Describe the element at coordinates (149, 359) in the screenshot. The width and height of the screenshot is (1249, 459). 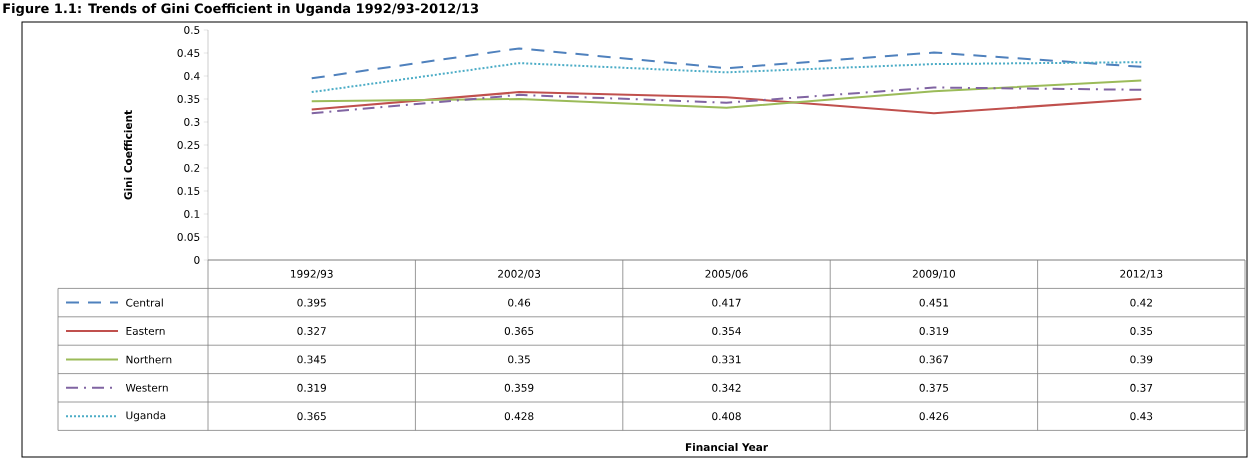
I see `legend-label: Northern` at that location.